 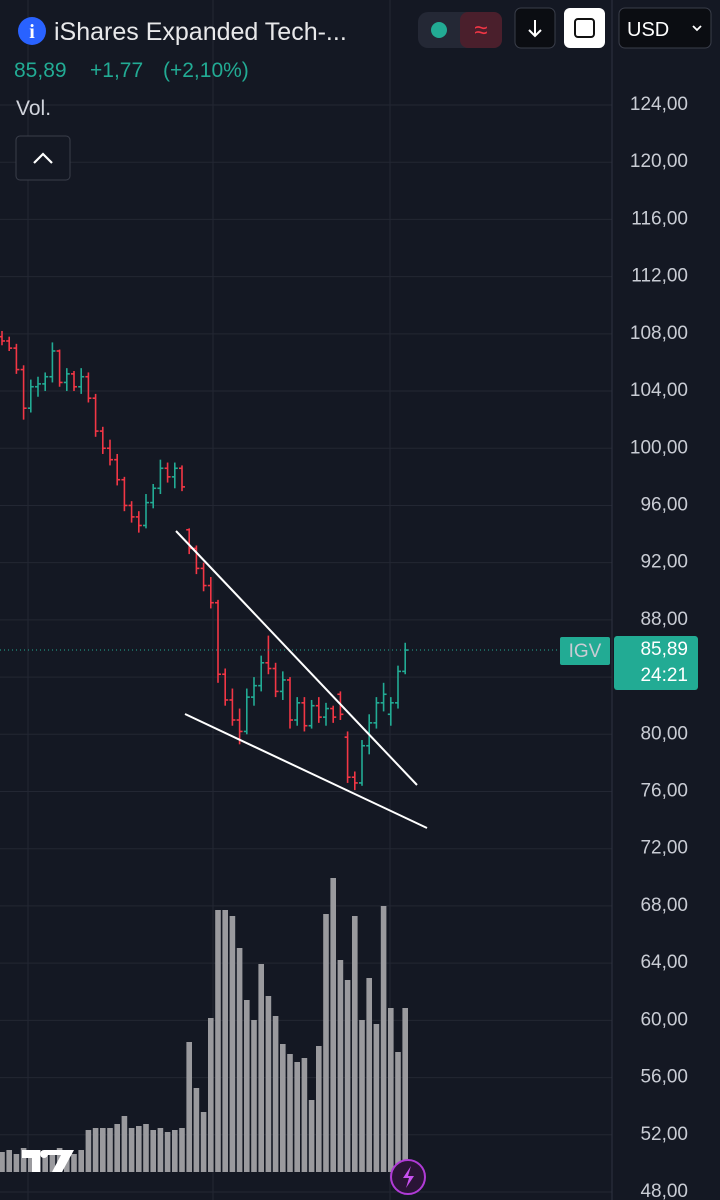 I want to click on y-tick-label: 92,00, so click(x=664, y=562).